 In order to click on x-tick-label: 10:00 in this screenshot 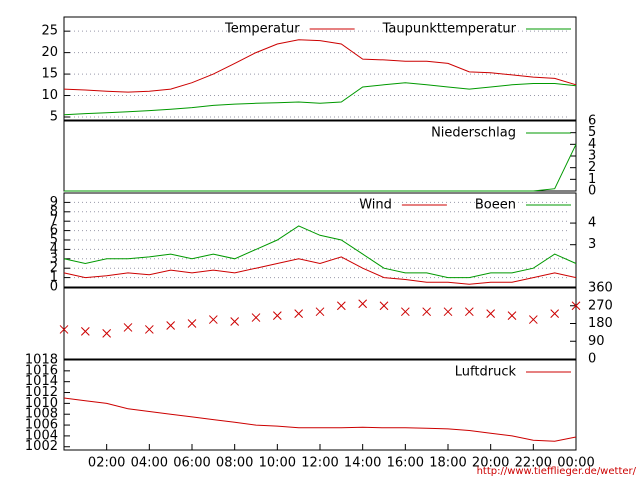, I will do `click(277, 463)`.